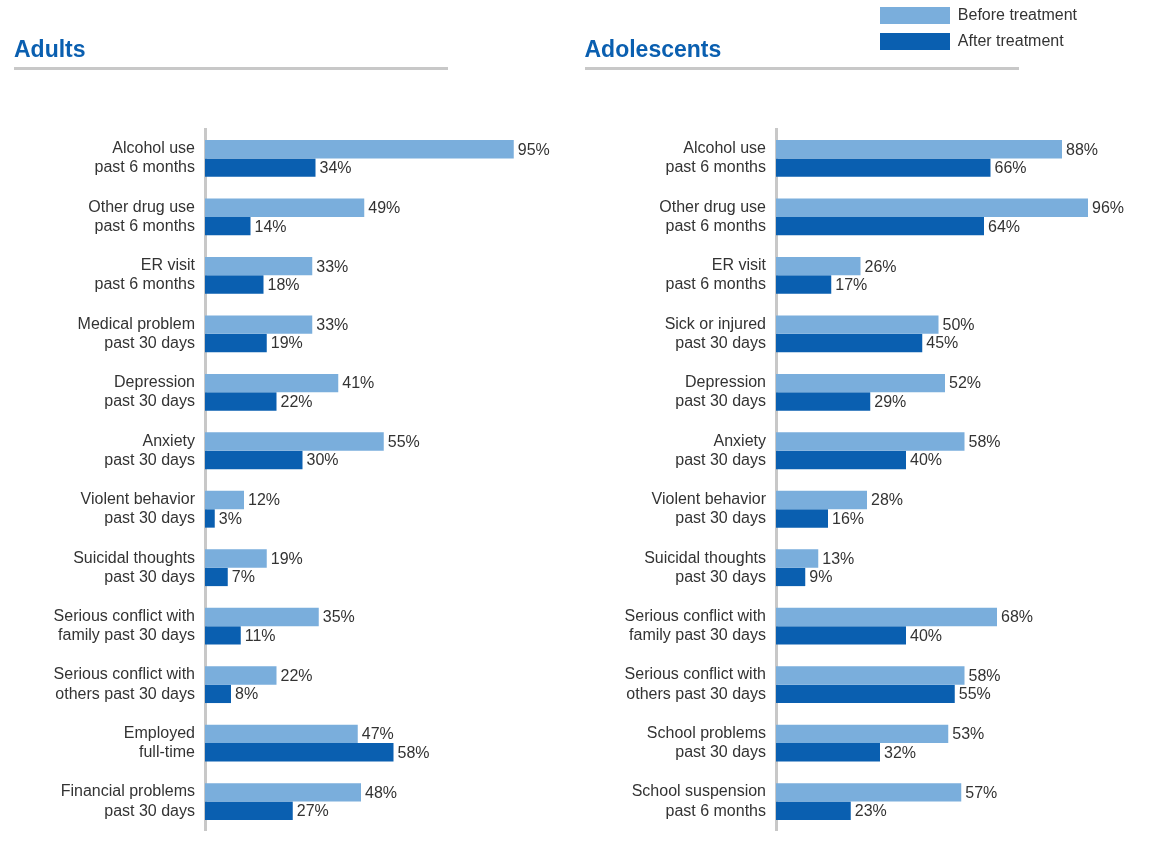 This screenshot has height=863, width=1155. I want to click on data-label: 26%, so click(880, 266).